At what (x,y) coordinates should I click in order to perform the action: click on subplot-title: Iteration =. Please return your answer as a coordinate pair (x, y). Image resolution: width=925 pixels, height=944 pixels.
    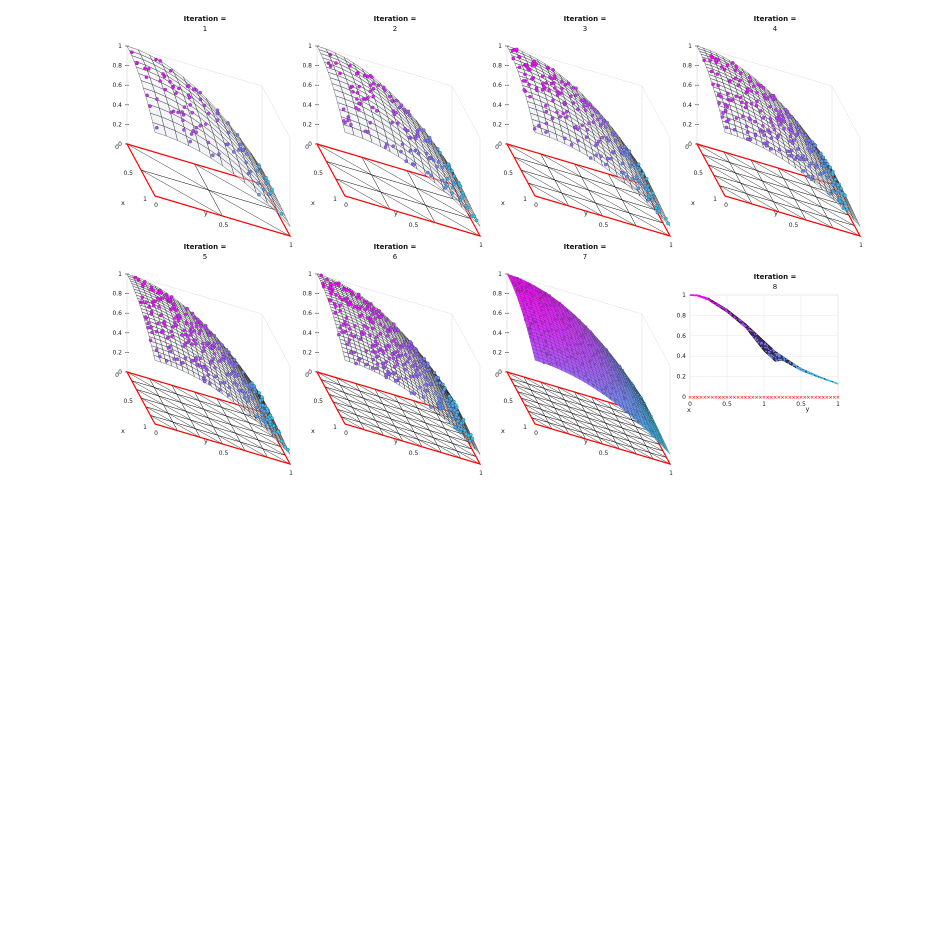
    Looking at the image, I should click on (395, 247).